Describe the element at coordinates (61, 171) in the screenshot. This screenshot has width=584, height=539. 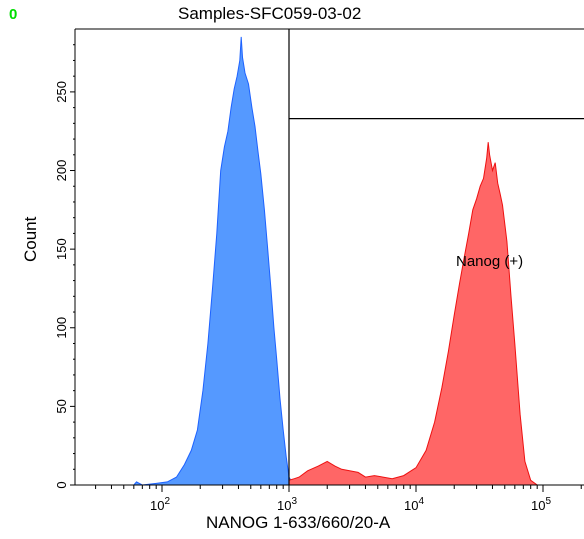
I see `y-tick-label: 200` at that location.